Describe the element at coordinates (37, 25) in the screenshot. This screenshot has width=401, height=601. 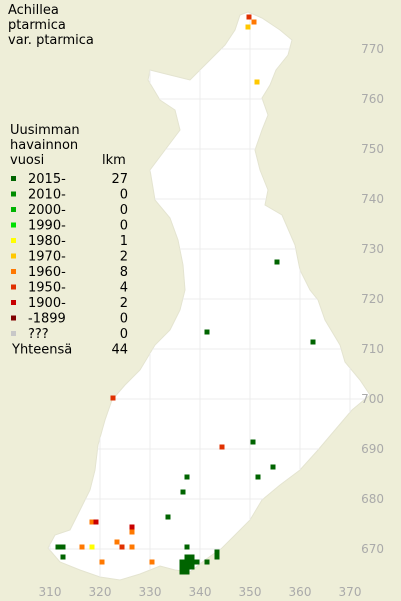
I see `title-line: ptarmica` at that location.